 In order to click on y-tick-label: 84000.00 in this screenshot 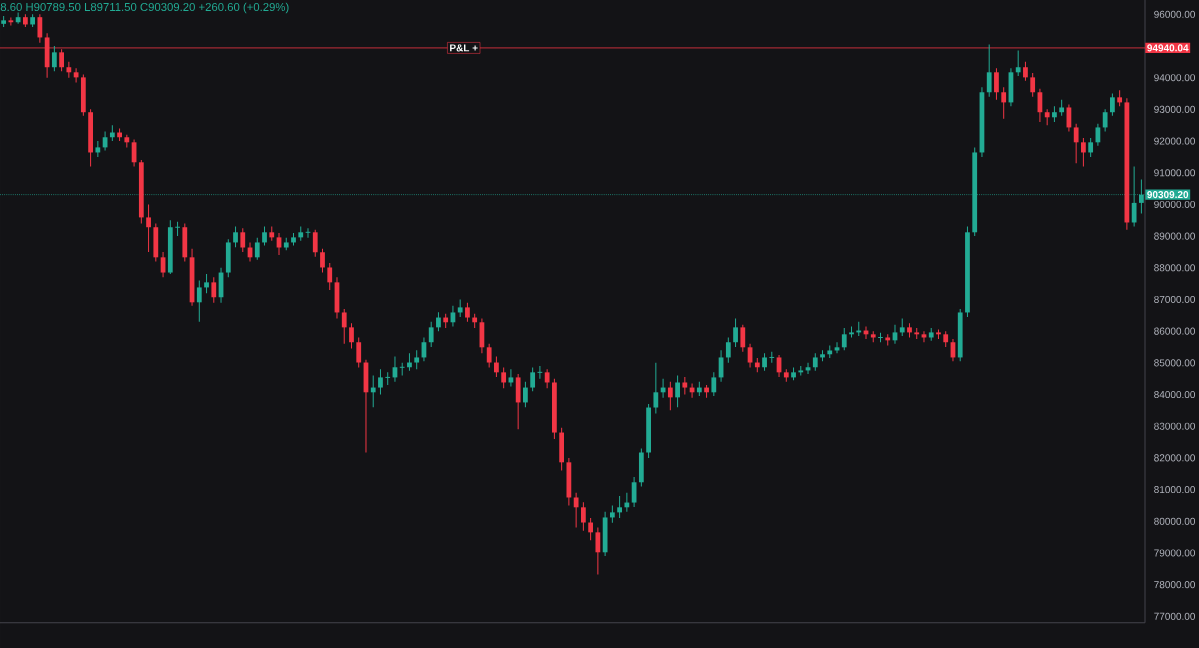, I will do `click(1175, 394)`.